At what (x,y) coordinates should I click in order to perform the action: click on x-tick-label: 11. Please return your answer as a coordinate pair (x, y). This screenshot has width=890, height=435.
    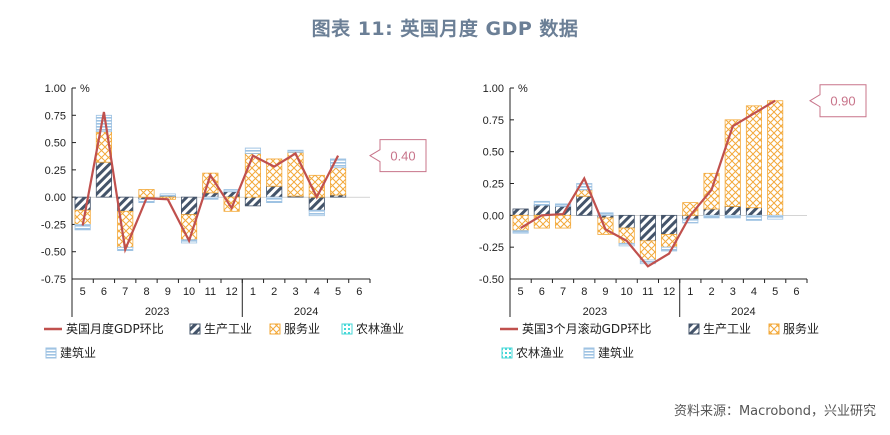
    Looking at the image, I should click on (210, 292).